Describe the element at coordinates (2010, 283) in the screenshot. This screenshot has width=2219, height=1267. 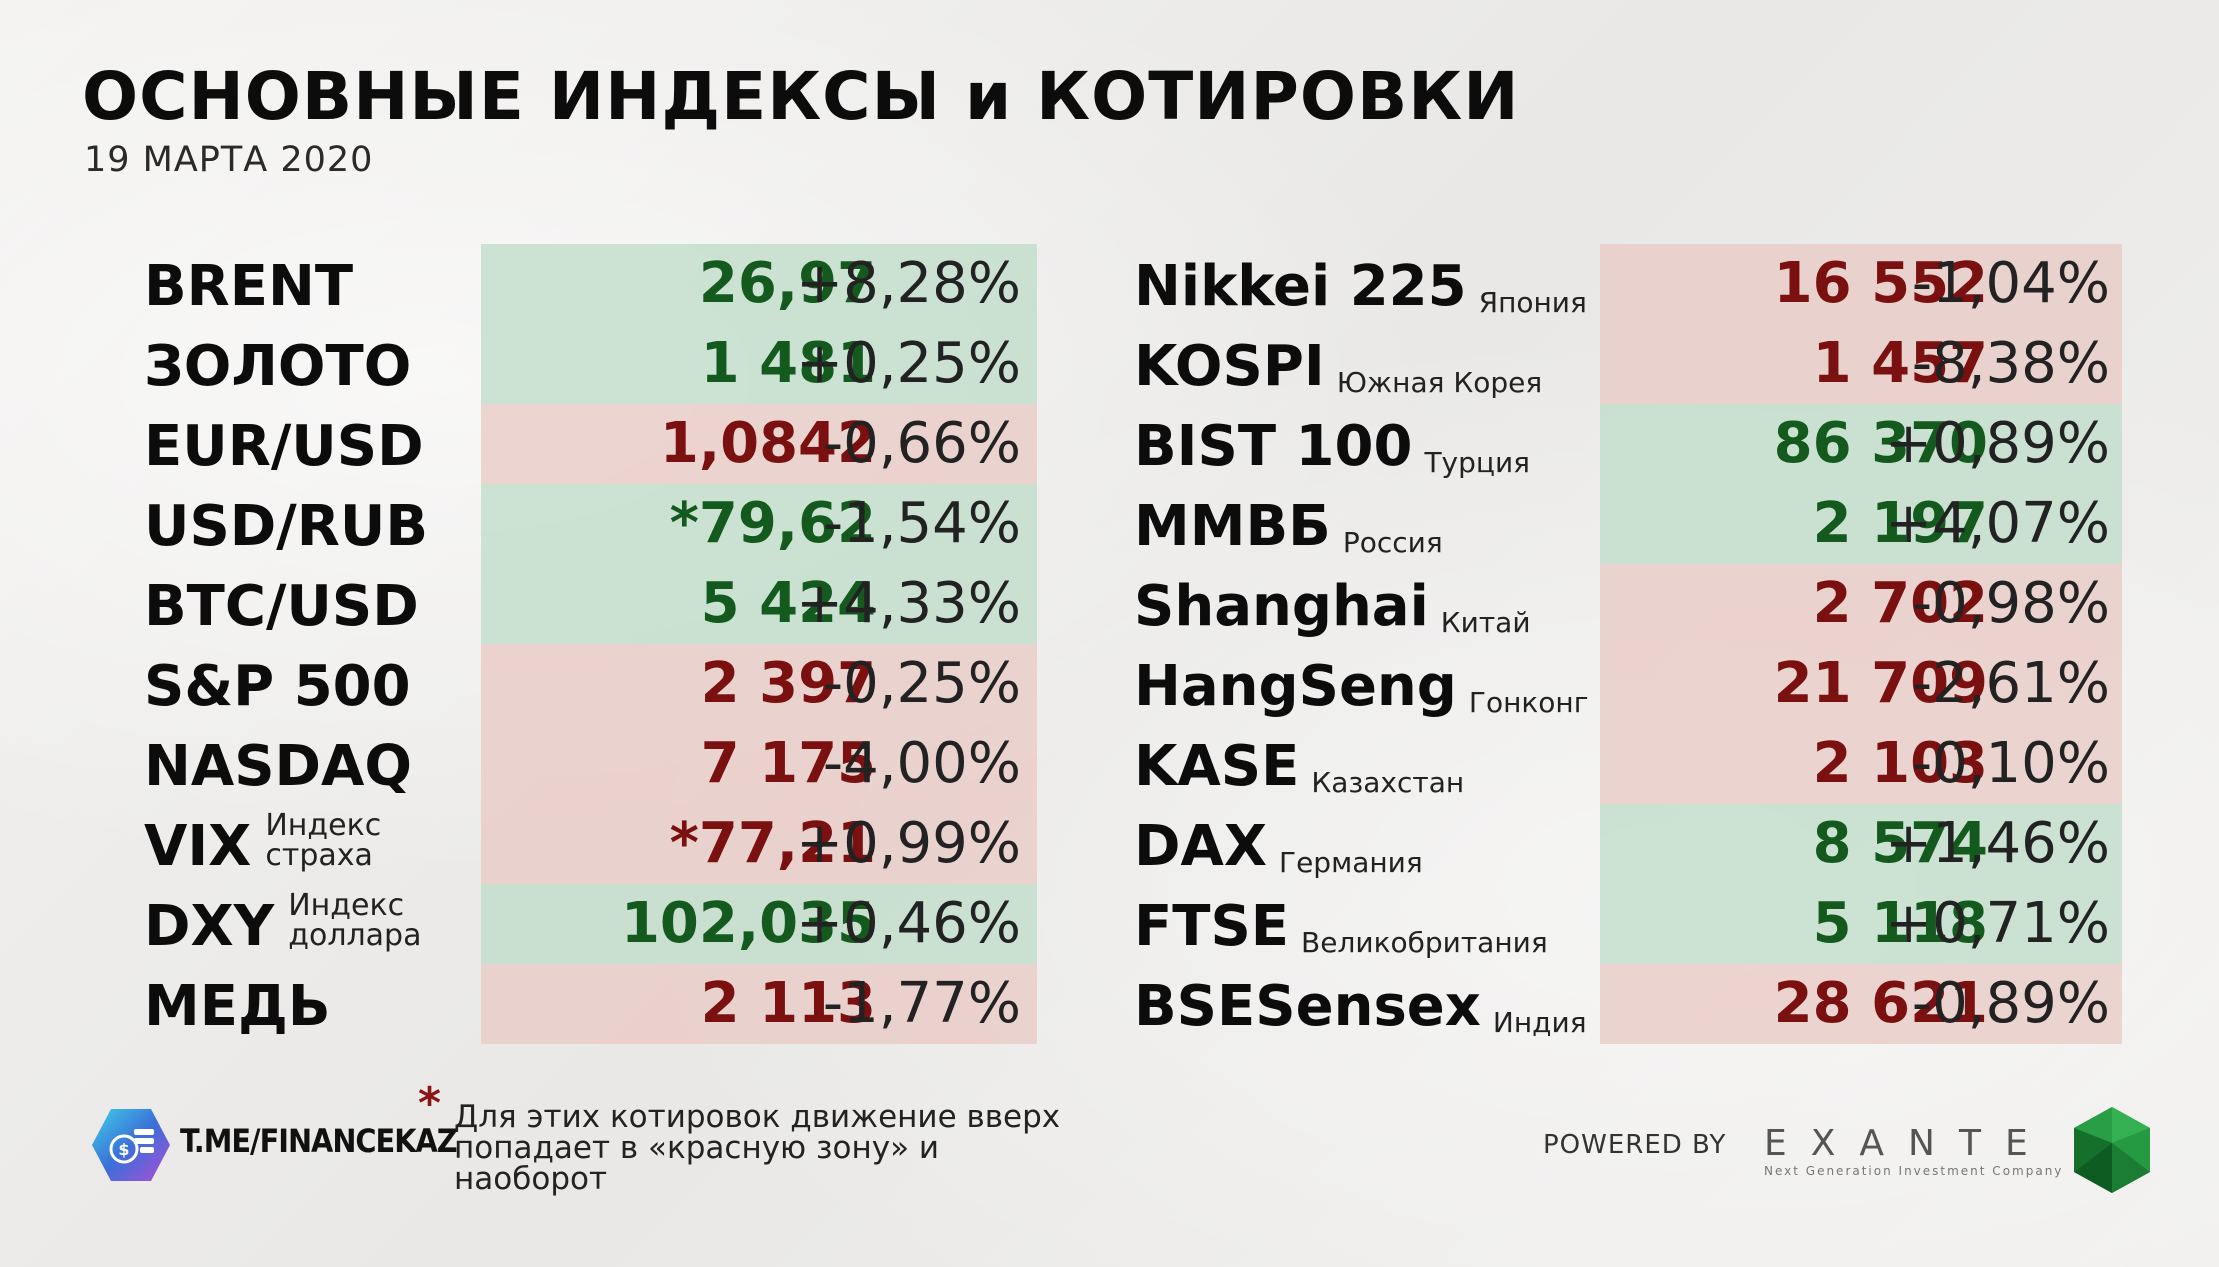
I see `quote-change: -1,04%` at that location.